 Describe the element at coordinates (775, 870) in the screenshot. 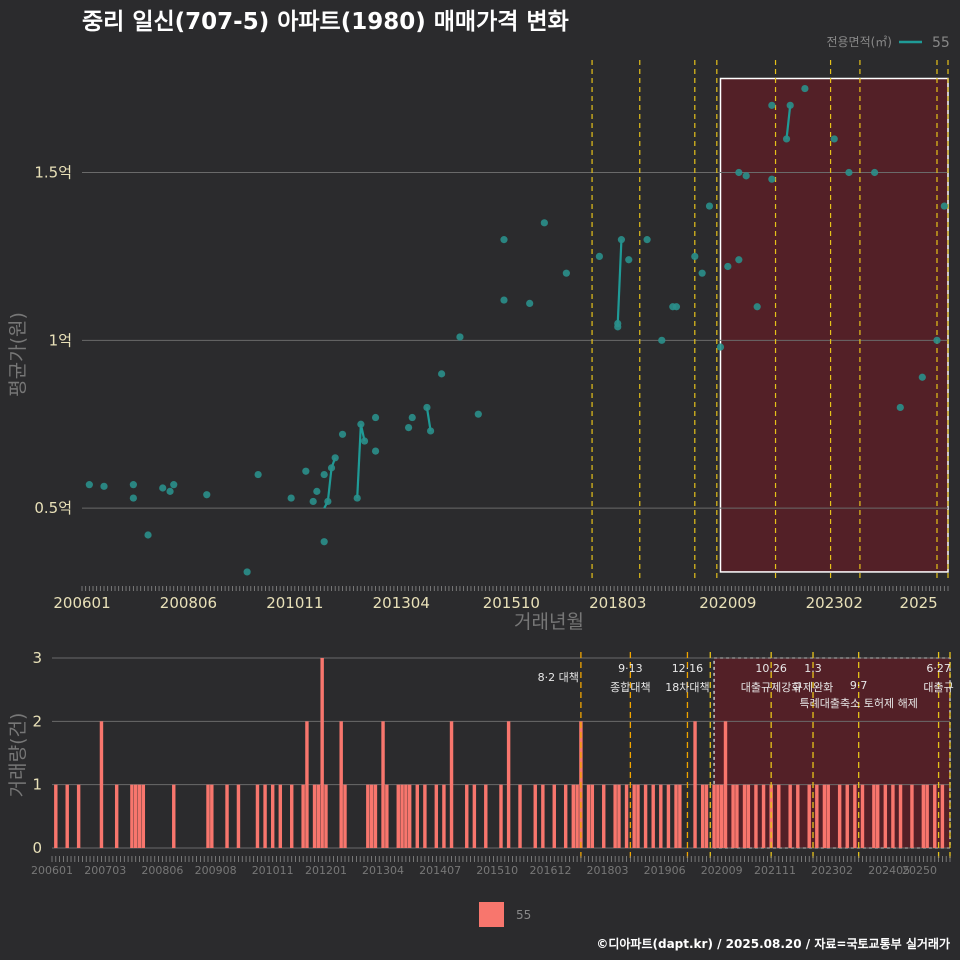

I see `x-tick-label: 202111` at that location.